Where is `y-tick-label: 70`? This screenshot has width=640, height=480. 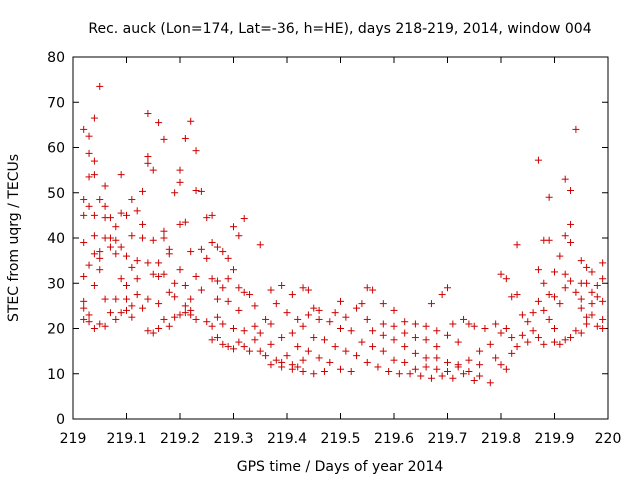
y-tick-label: 70 is located at coordinates (56, 103).